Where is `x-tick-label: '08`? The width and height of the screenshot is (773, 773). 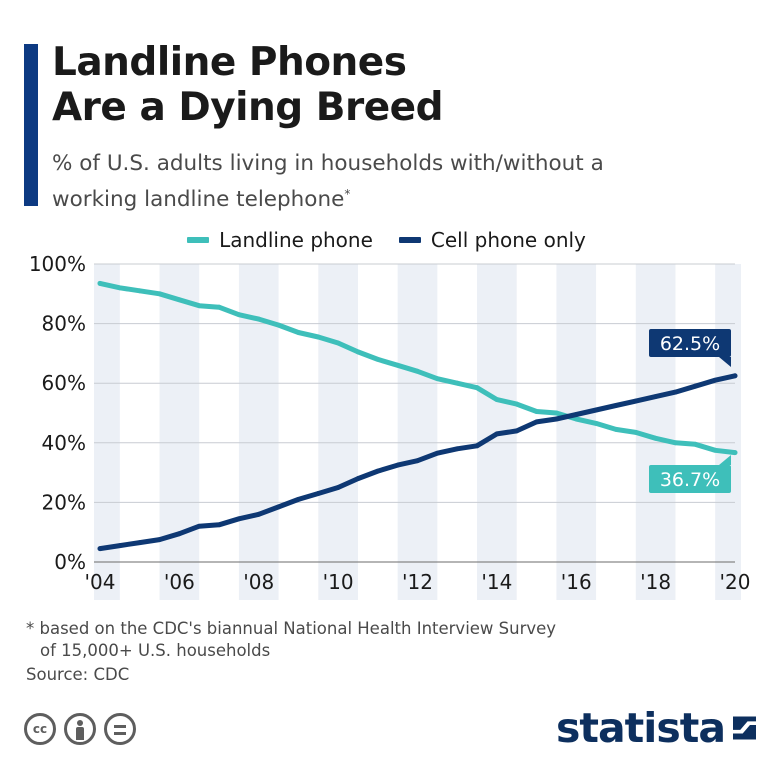
x-tick-label: '08 is located at coordinates (258, 582).